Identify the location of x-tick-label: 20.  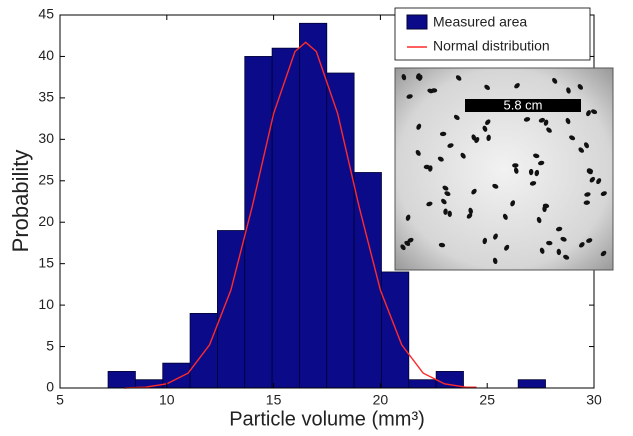
(381, 400).